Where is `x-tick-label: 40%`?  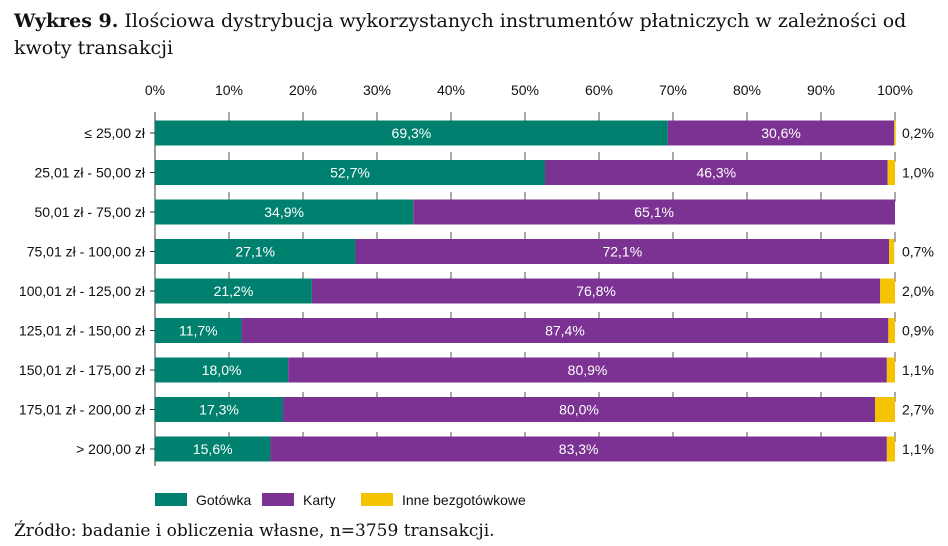 x-tick-label: 40% is located at coordinates (451, 90).